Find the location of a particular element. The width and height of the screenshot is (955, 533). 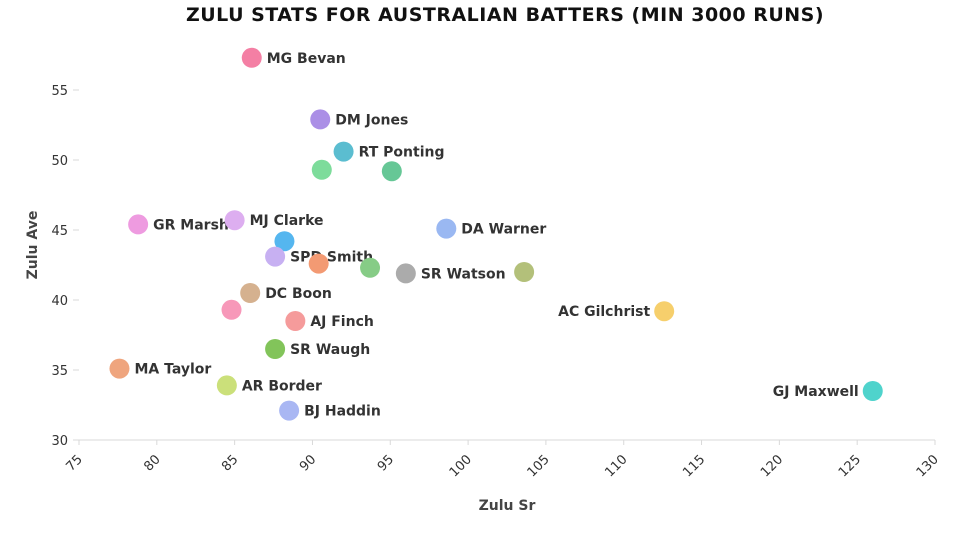

point-label: DC Boon is located at coordinates (298, 294).